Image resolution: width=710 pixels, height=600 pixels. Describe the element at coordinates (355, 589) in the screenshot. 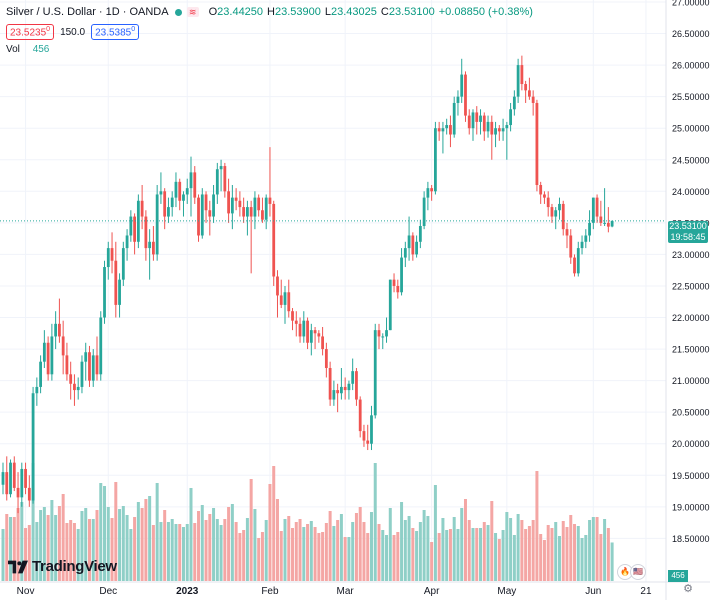

I see `time-axis: Nov Dec 2023 Feb Mar Apr May Jun 21` at that location.